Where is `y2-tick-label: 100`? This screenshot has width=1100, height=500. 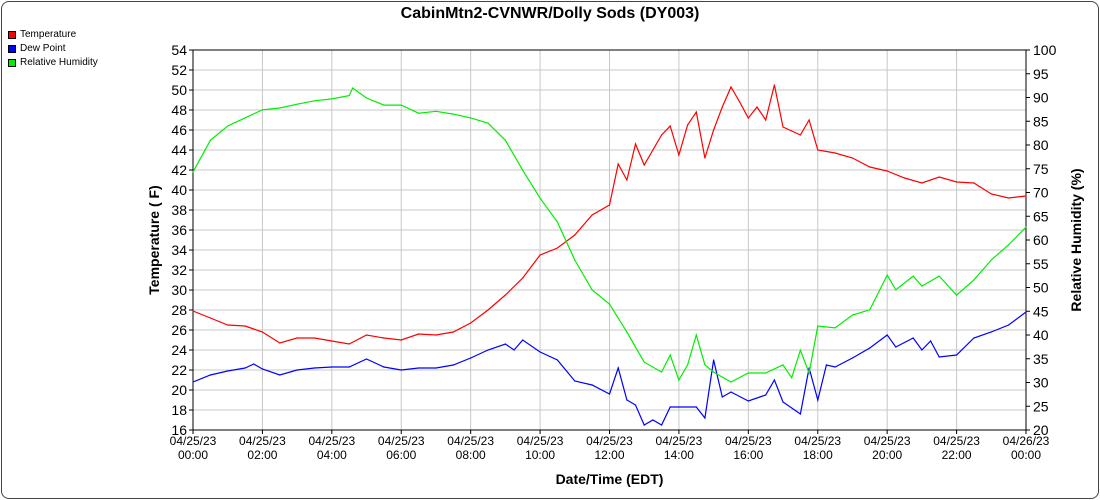
y2-tick-label: 100 is located at coordinates (1045, 50).